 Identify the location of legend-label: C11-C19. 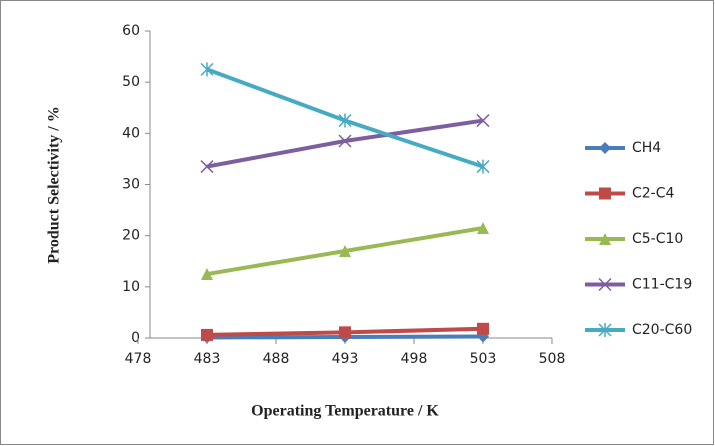
(662, 285).